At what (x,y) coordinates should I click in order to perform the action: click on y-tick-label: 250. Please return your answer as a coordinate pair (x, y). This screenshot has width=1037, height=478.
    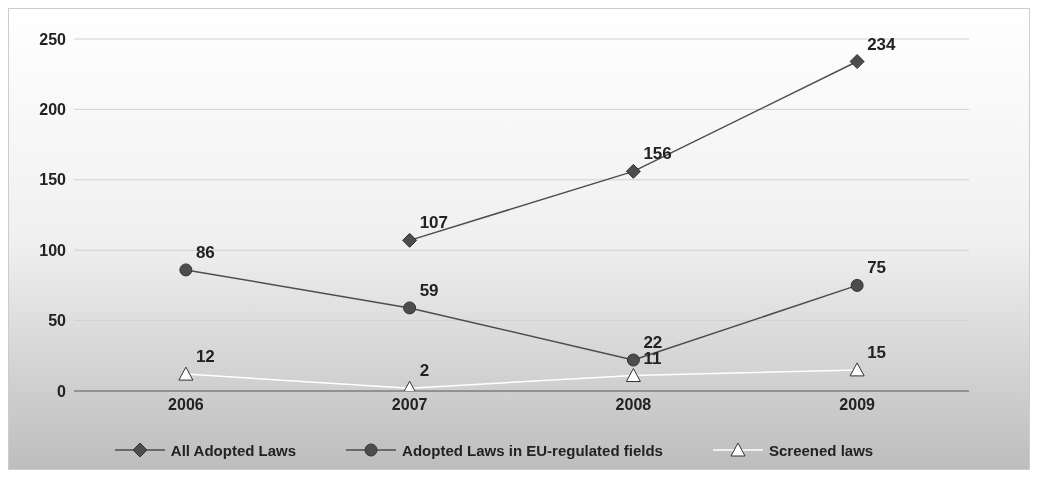
    Looking at the image, I should click on (53, 39).